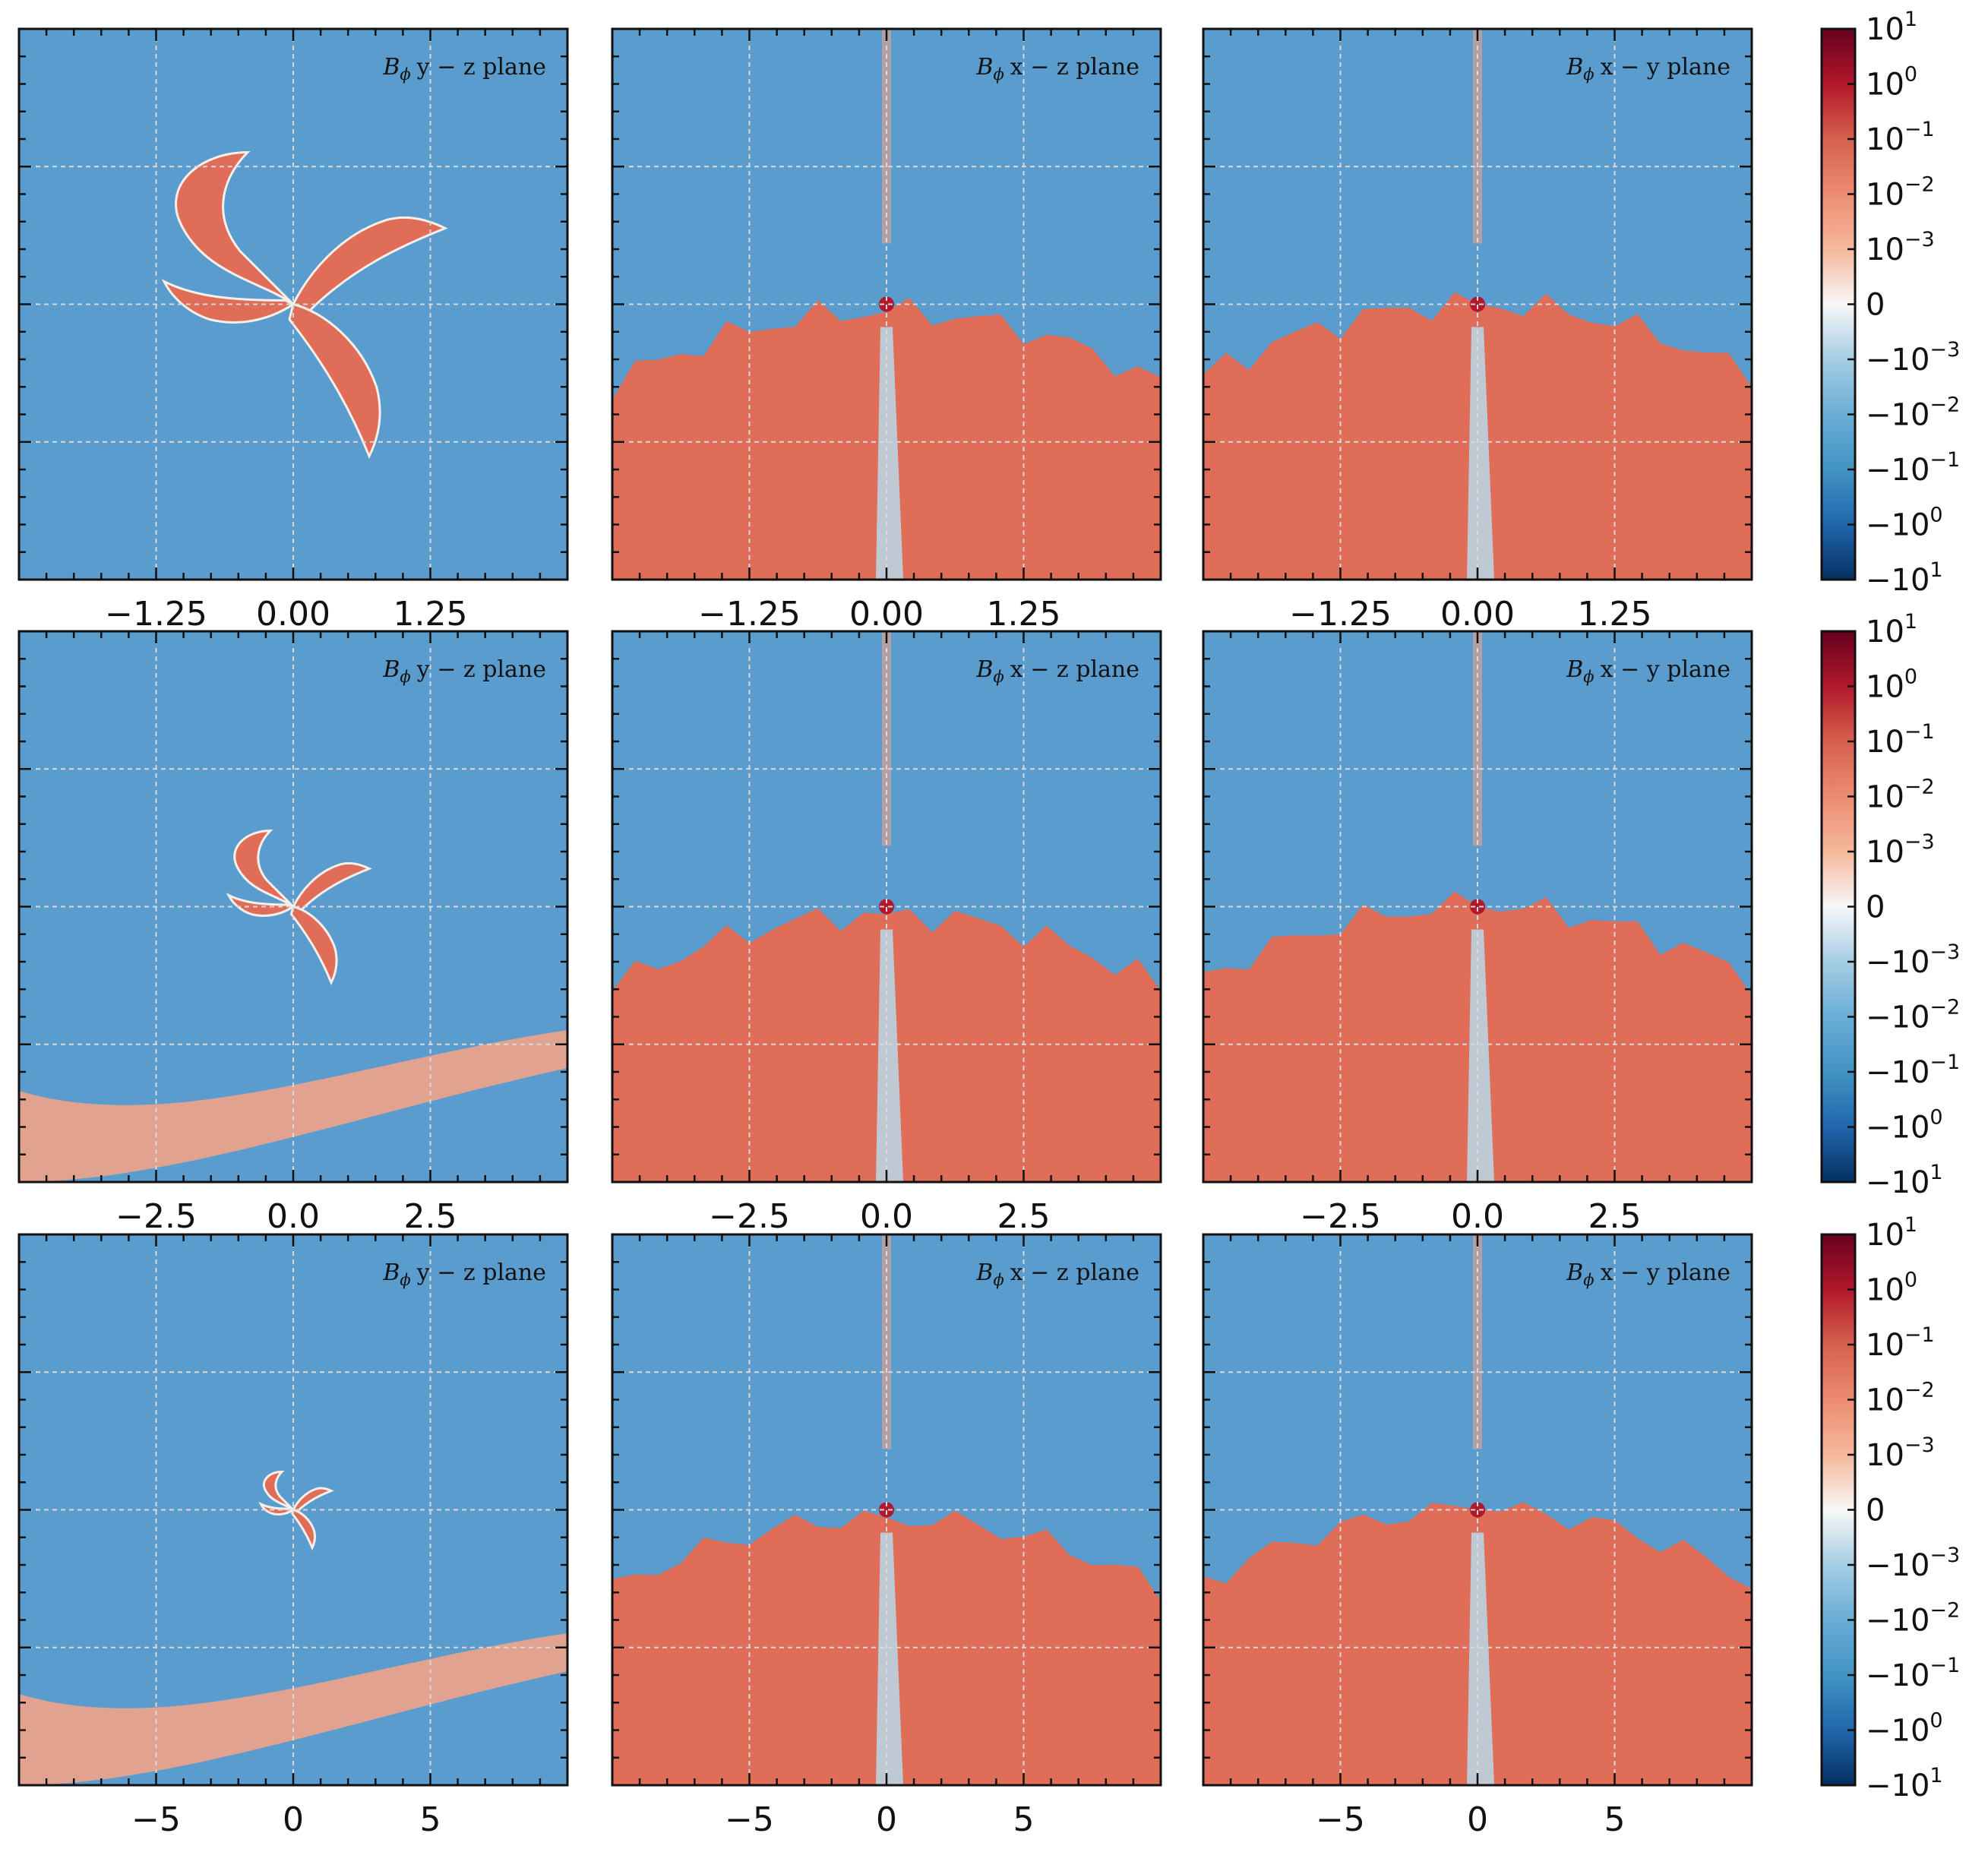 This screenshot has width=1988, height=1849. I want to click on panel-r2-c1: Bϕ y − z plane −2.5 0.0 2.5, so click(293, 933).